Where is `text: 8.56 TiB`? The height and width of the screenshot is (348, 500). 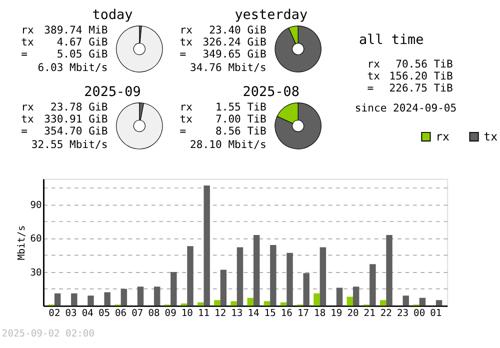
text: 8.56 TiB is located at coordinates (240, 132).